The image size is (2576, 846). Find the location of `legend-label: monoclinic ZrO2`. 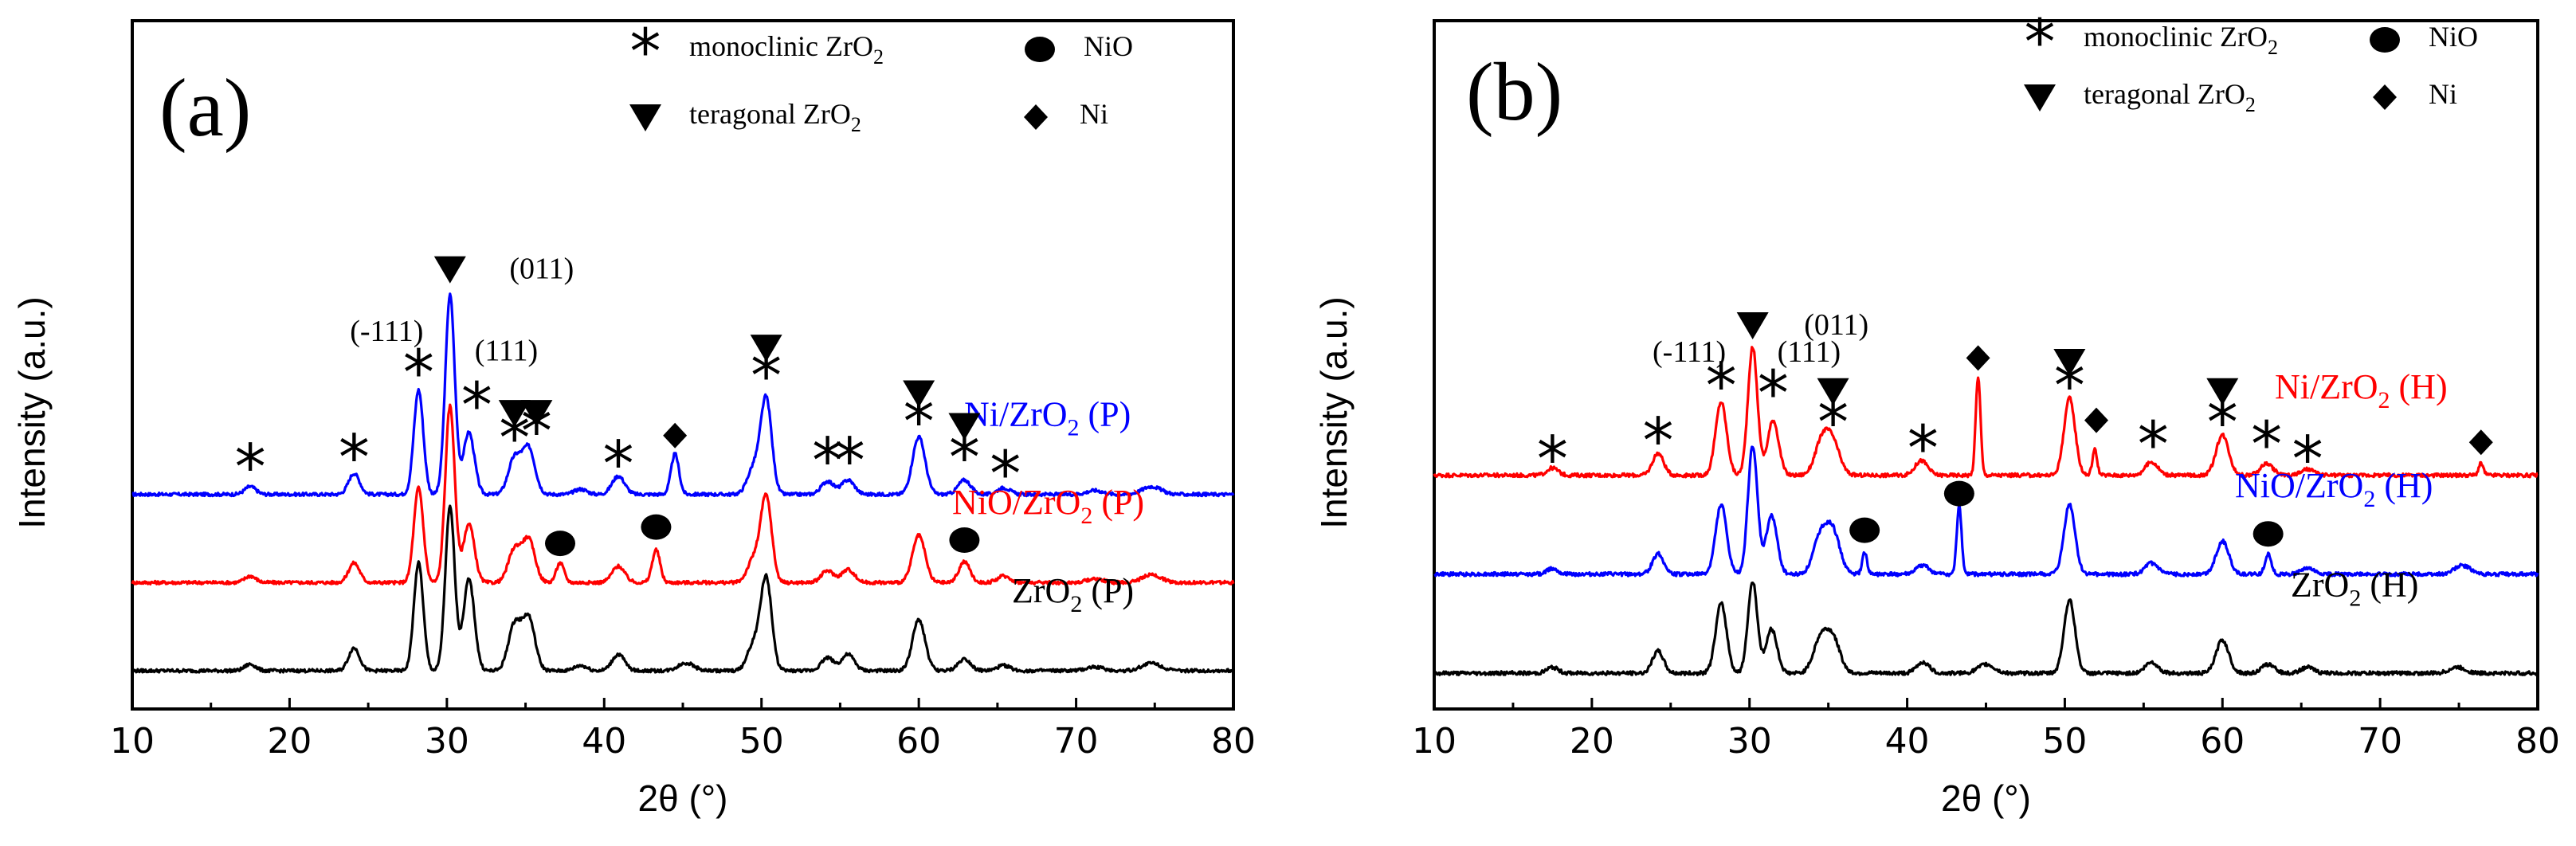

legend-label: monoclinic ZrO2 is located at coordinates (787, 49).